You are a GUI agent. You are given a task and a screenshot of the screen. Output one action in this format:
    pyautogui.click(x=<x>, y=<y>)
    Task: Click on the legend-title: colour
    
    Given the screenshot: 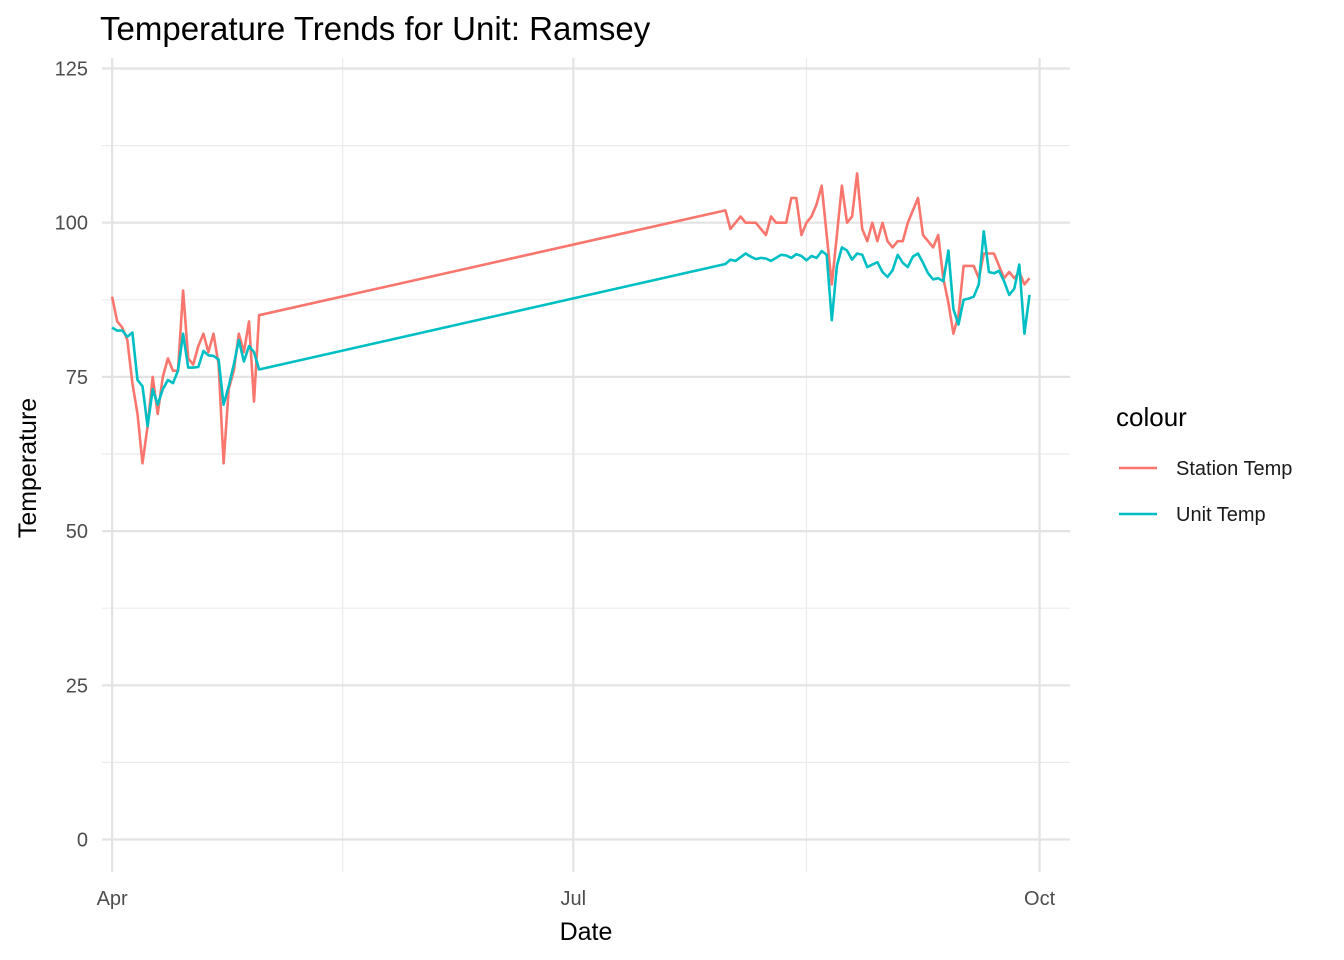 What is the action you would take?
    pyautogui.click(x=1151, y=417)
    